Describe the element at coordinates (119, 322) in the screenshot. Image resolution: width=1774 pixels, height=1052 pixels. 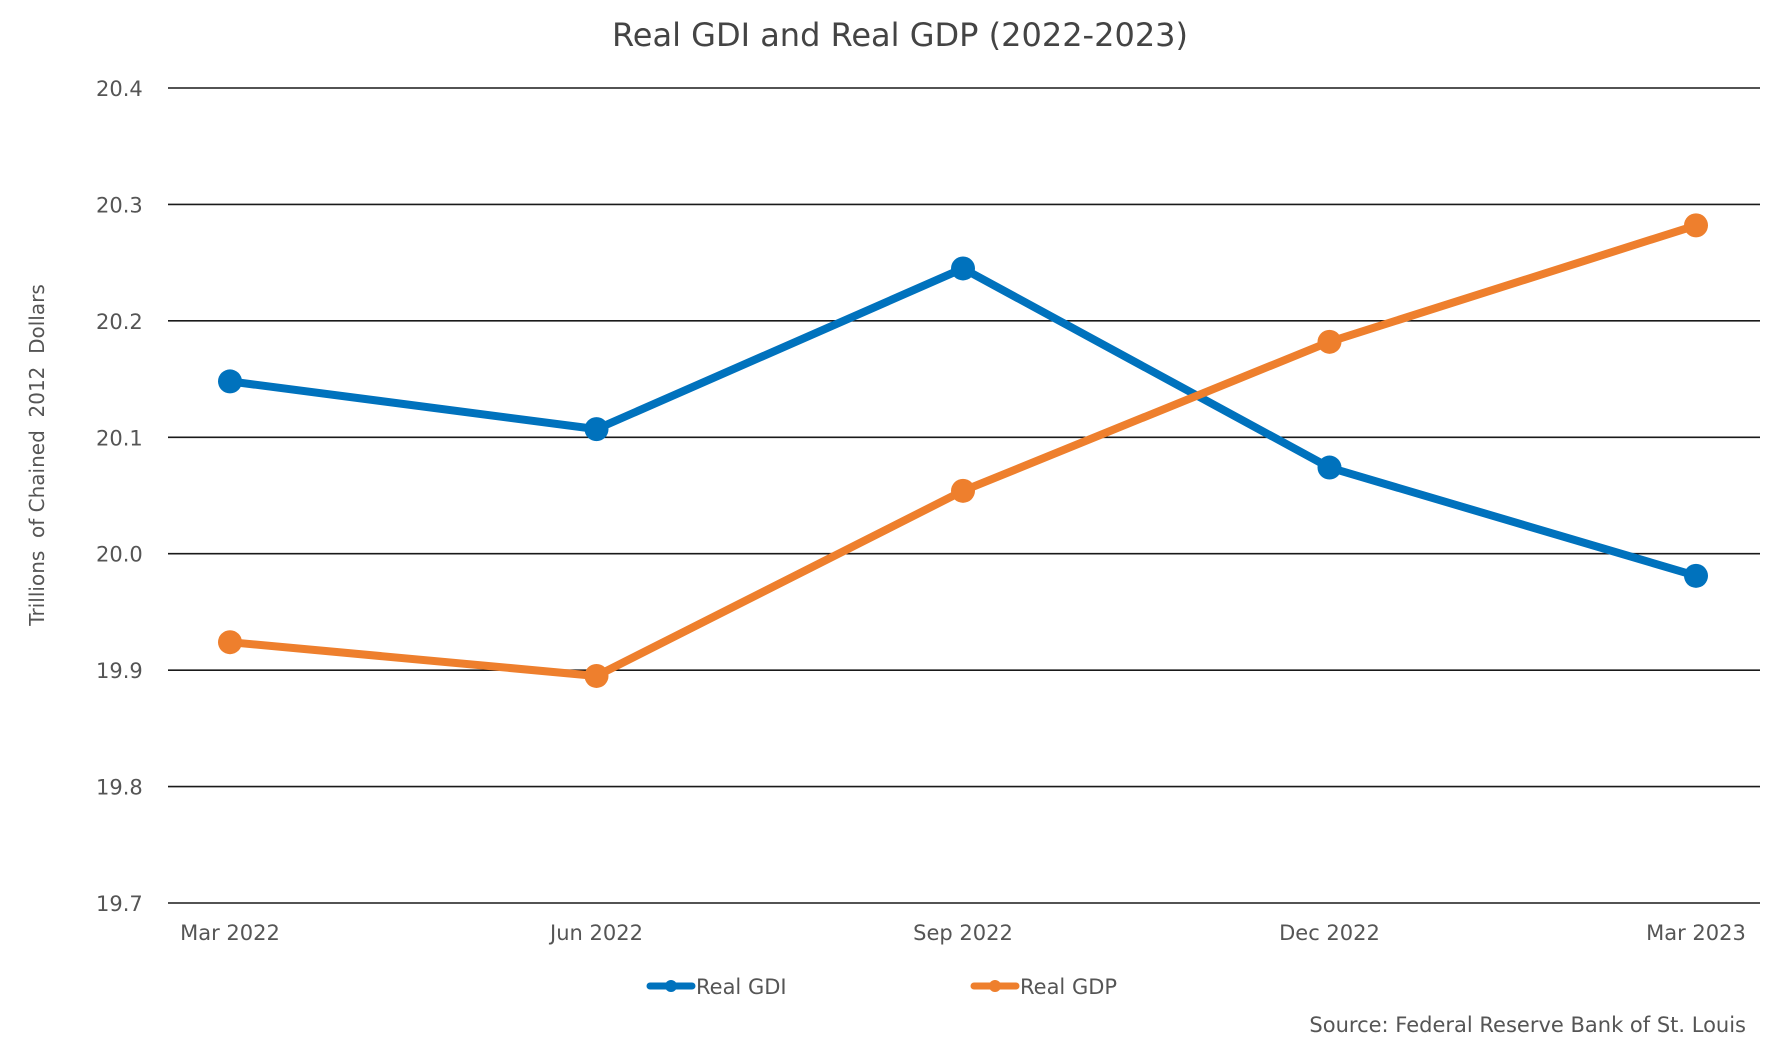
I see `y-tick-label: 20.2` at that location.